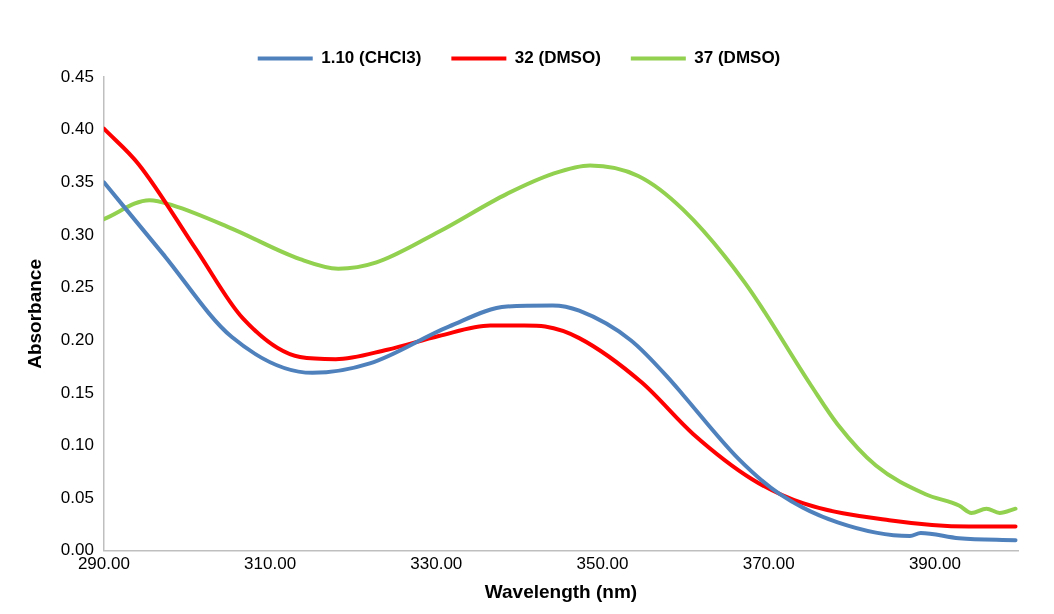 This screenshot has height=614, width=1054. I want to click on legend-label: 37 (DMSO), so click(737, 58).